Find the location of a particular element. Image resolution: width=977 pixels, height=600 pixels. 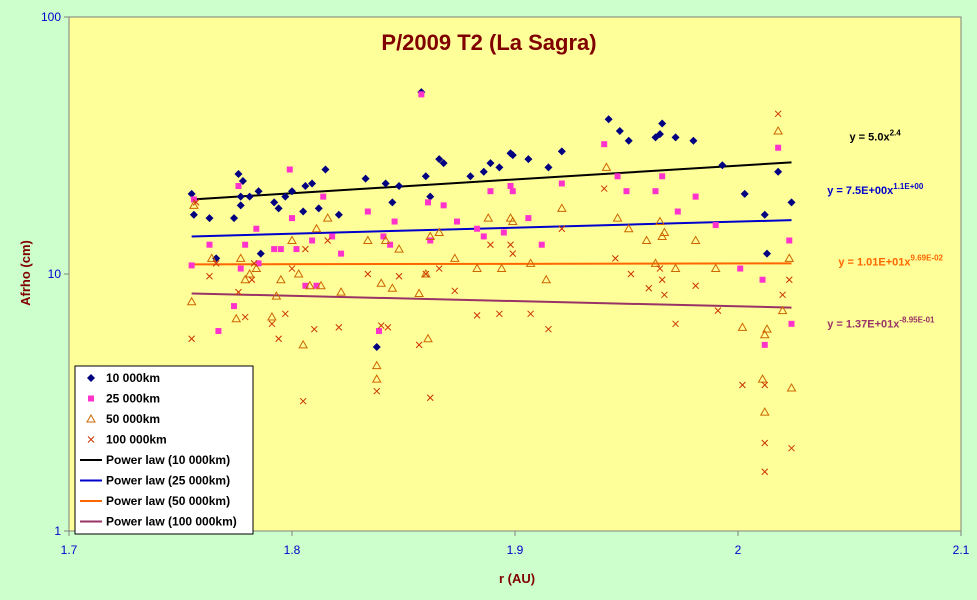

y-tick-label: 100 is located at coordinates (51, 17).